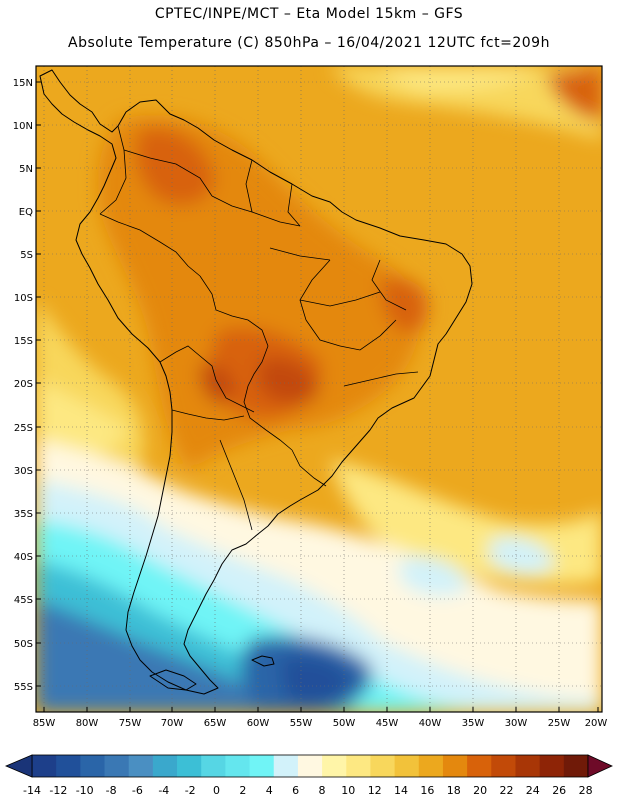 Image resolution: width=618 pixels, height=800 pixels. Describe the element at coordinates (242, 790) in the screenshot. I see `legend-label: 2` at that location.